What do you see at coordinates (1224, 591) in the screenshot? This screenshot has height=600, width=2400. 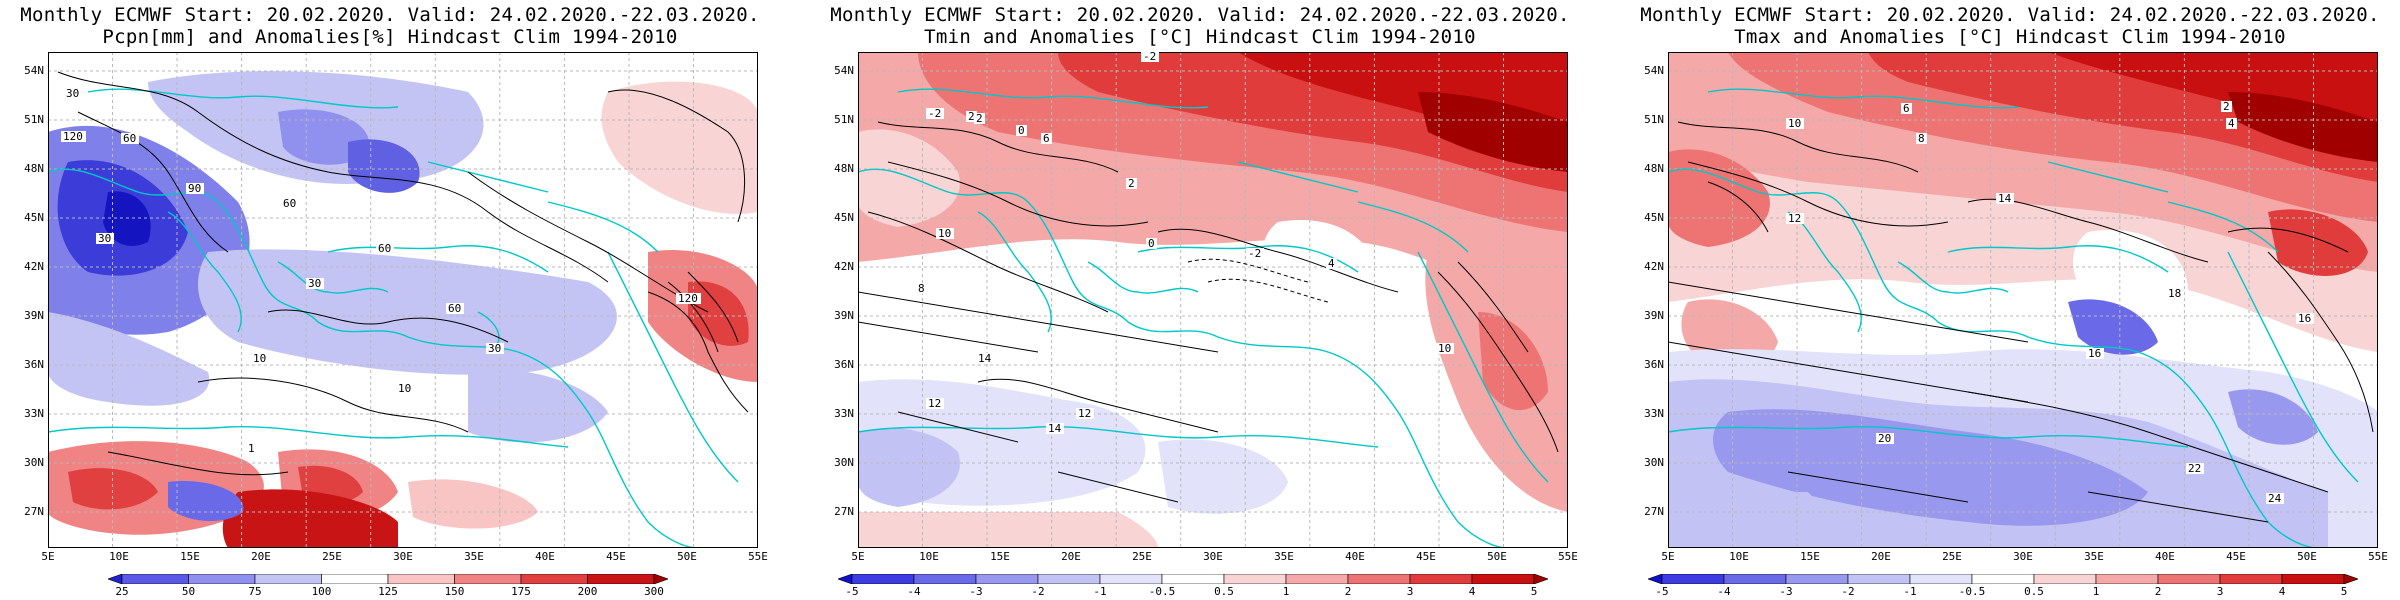 I see `colorbar-tick-label: 0.5` at bounding box center [1224, 591].